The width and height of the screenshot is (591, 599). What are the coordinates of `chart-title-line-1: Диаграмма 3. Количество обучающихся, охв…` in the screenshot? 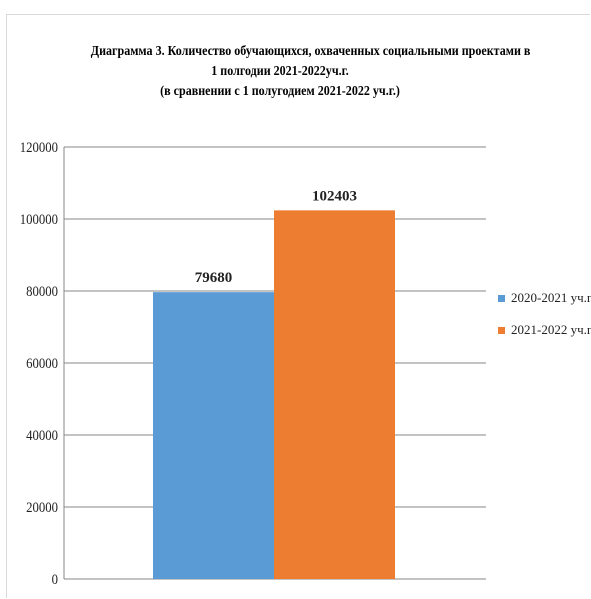 It's located at (310, 51).